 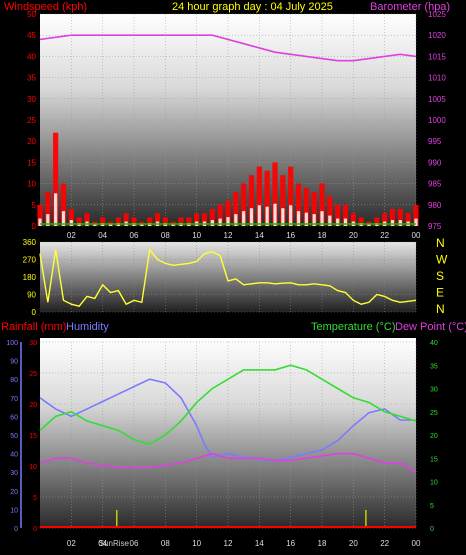 I want to click on humidity-title: Humidity, so click(x=87, y=327).